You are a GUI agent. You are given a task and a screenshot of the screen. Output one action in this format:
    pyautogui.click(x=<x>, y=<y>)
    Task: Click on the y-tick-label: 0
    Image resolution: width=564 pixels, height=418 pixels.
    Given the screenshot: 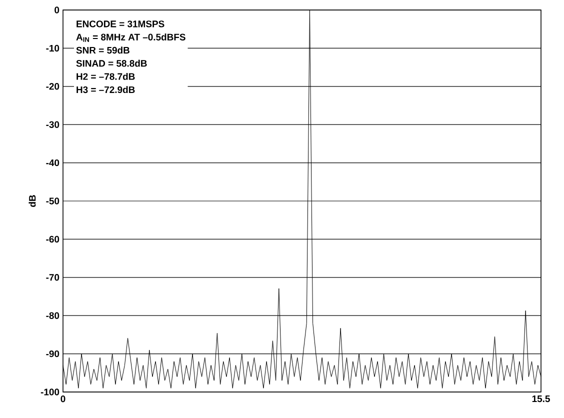 What is the action you would take?
    pyautogui.click(x=57, y=10)
    